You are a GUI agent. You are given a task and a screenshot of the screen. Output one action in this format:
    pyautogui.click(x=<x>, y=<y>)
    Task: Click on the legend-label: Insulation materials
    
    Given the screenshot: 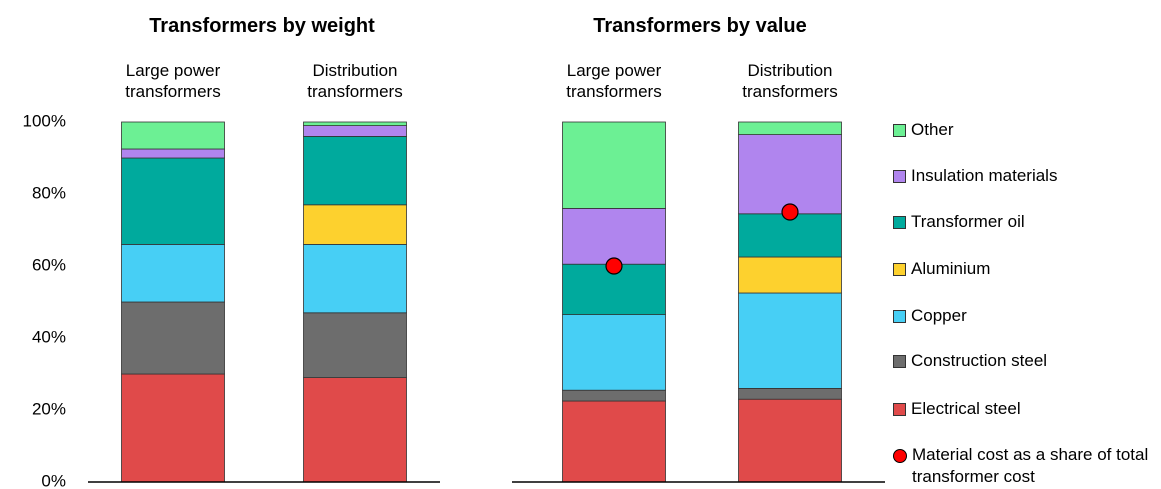 What is the action you would take?
    pyautogui.click(x=984, y=175)
    